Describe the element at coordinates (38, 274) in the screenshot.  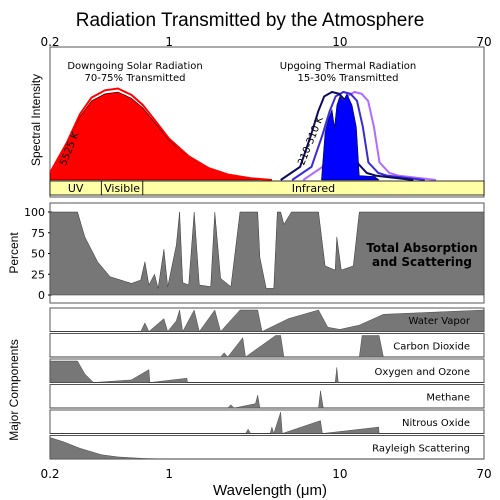
I see `y-tick-label: 25` at that location.